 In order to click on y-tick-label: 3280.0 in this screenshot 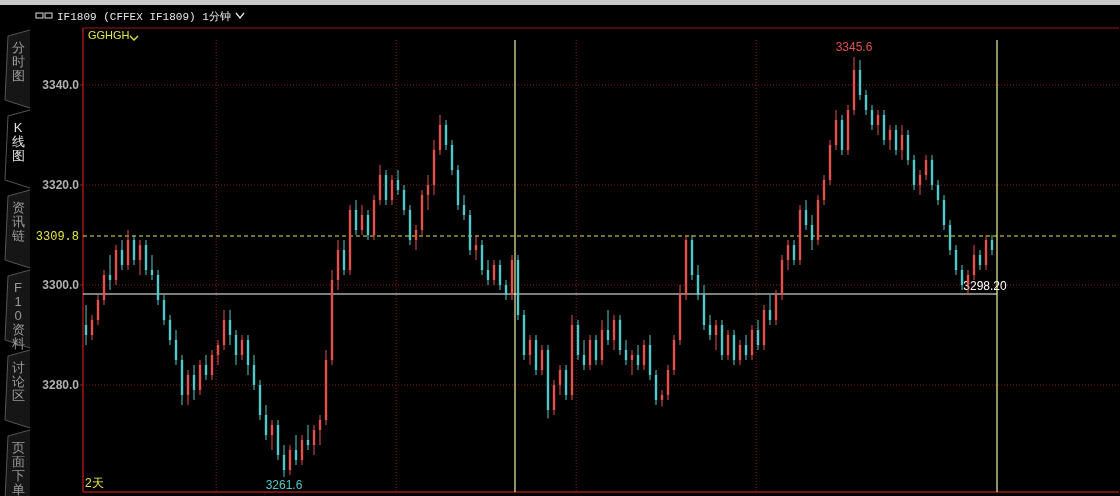, I will do `click(61, 385)`.